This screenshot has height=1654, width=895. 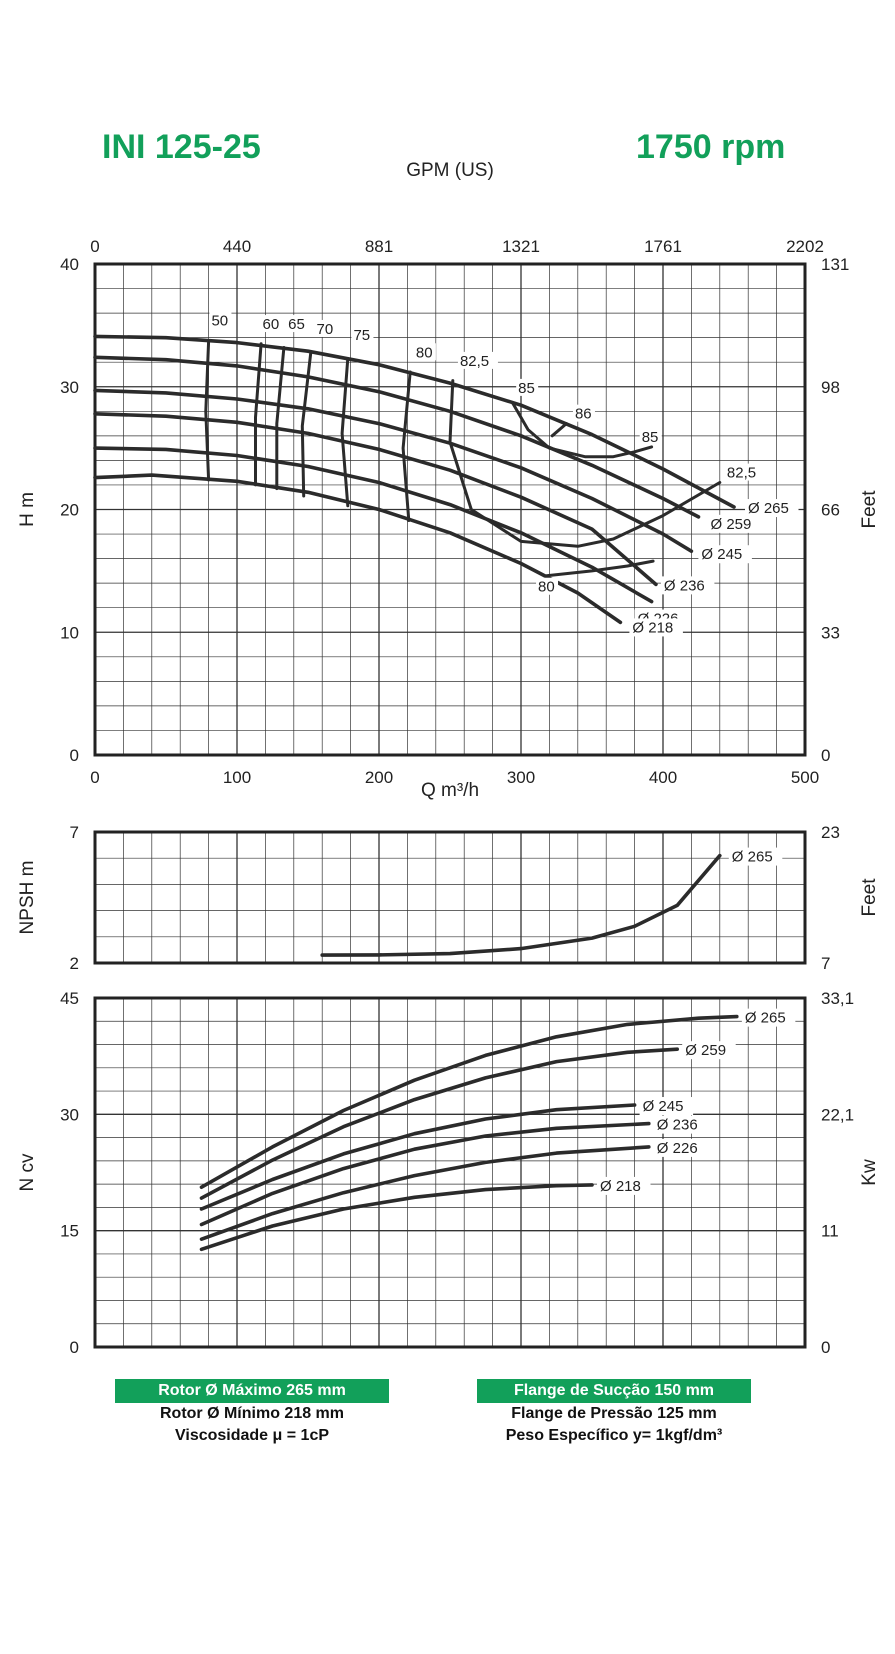 I want to click on pump-model-title: INI 125-25, so click(x=181, y=147).